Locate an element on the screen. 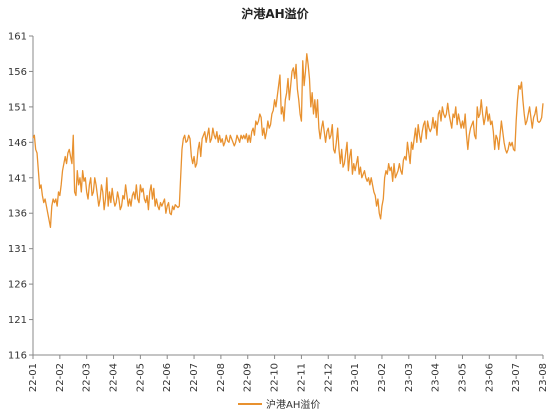 The width and height of the screenshot is (550, 412). x-tick-label: 22-12 is located at coordinates (328, 377).